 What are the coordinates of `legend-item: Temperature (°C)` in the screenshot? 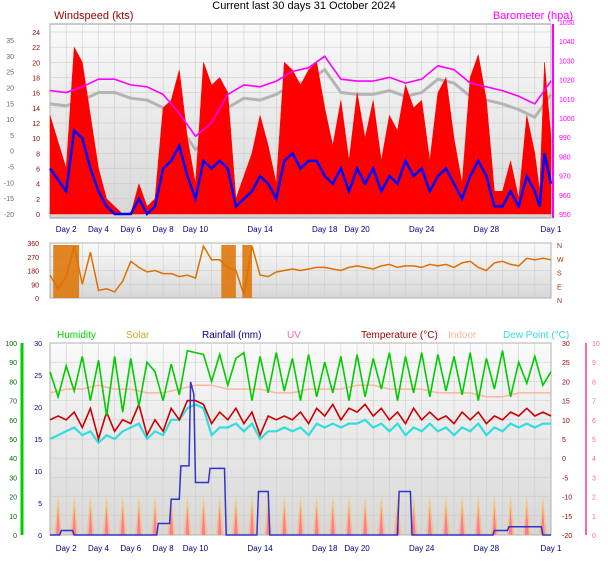 It's located at (399, 335).